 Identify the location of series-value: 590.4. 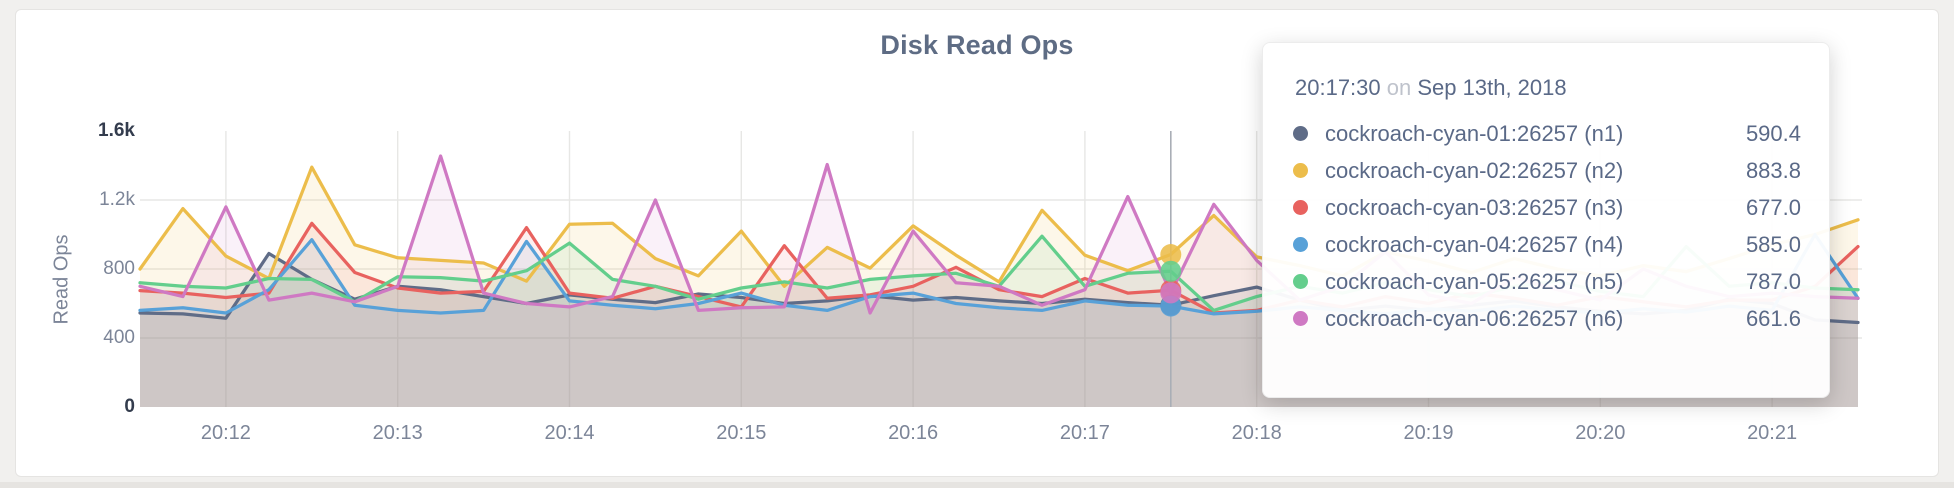
(1773, 133).